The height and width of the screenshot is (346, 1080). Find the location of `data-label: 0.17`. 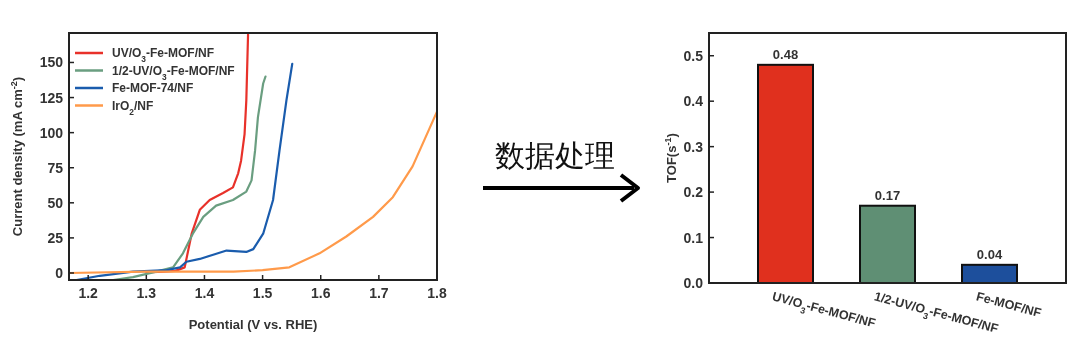

data-label: 0.17 is located at coordinates (887, 195).